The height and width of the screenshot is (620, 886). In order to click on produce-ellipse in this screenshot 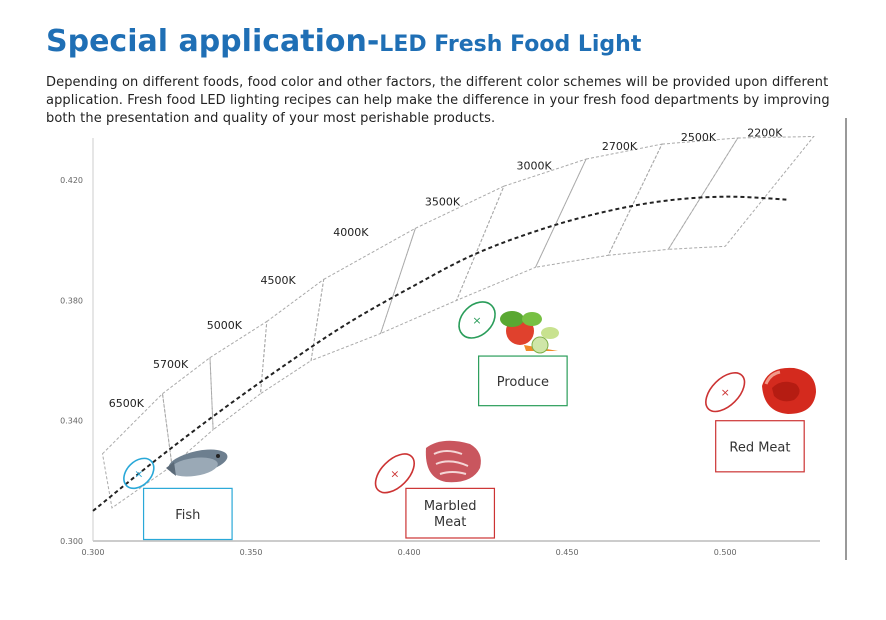, I will do `click(477, 320)`.